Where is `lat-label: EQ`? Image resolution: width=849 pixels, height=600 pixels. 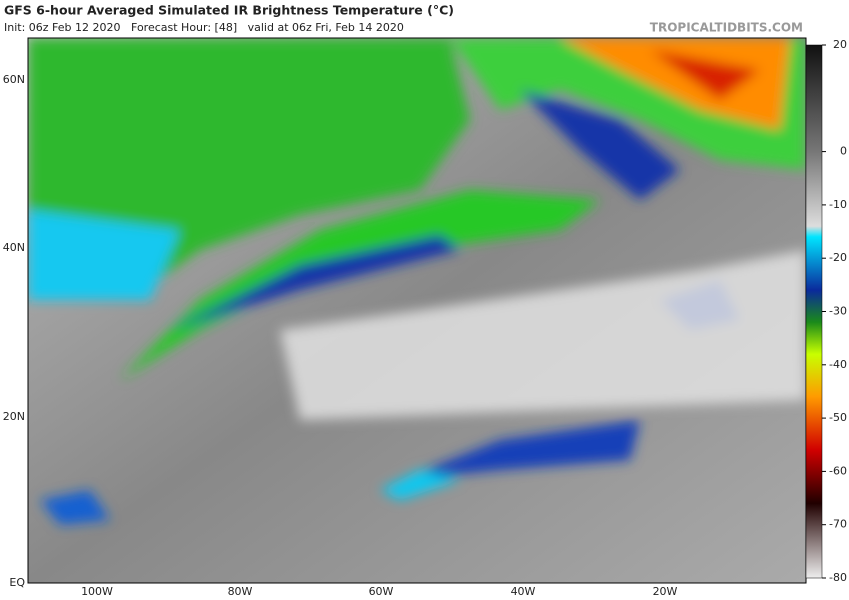 lat-label: EQ is located at coordinates (17, 582).